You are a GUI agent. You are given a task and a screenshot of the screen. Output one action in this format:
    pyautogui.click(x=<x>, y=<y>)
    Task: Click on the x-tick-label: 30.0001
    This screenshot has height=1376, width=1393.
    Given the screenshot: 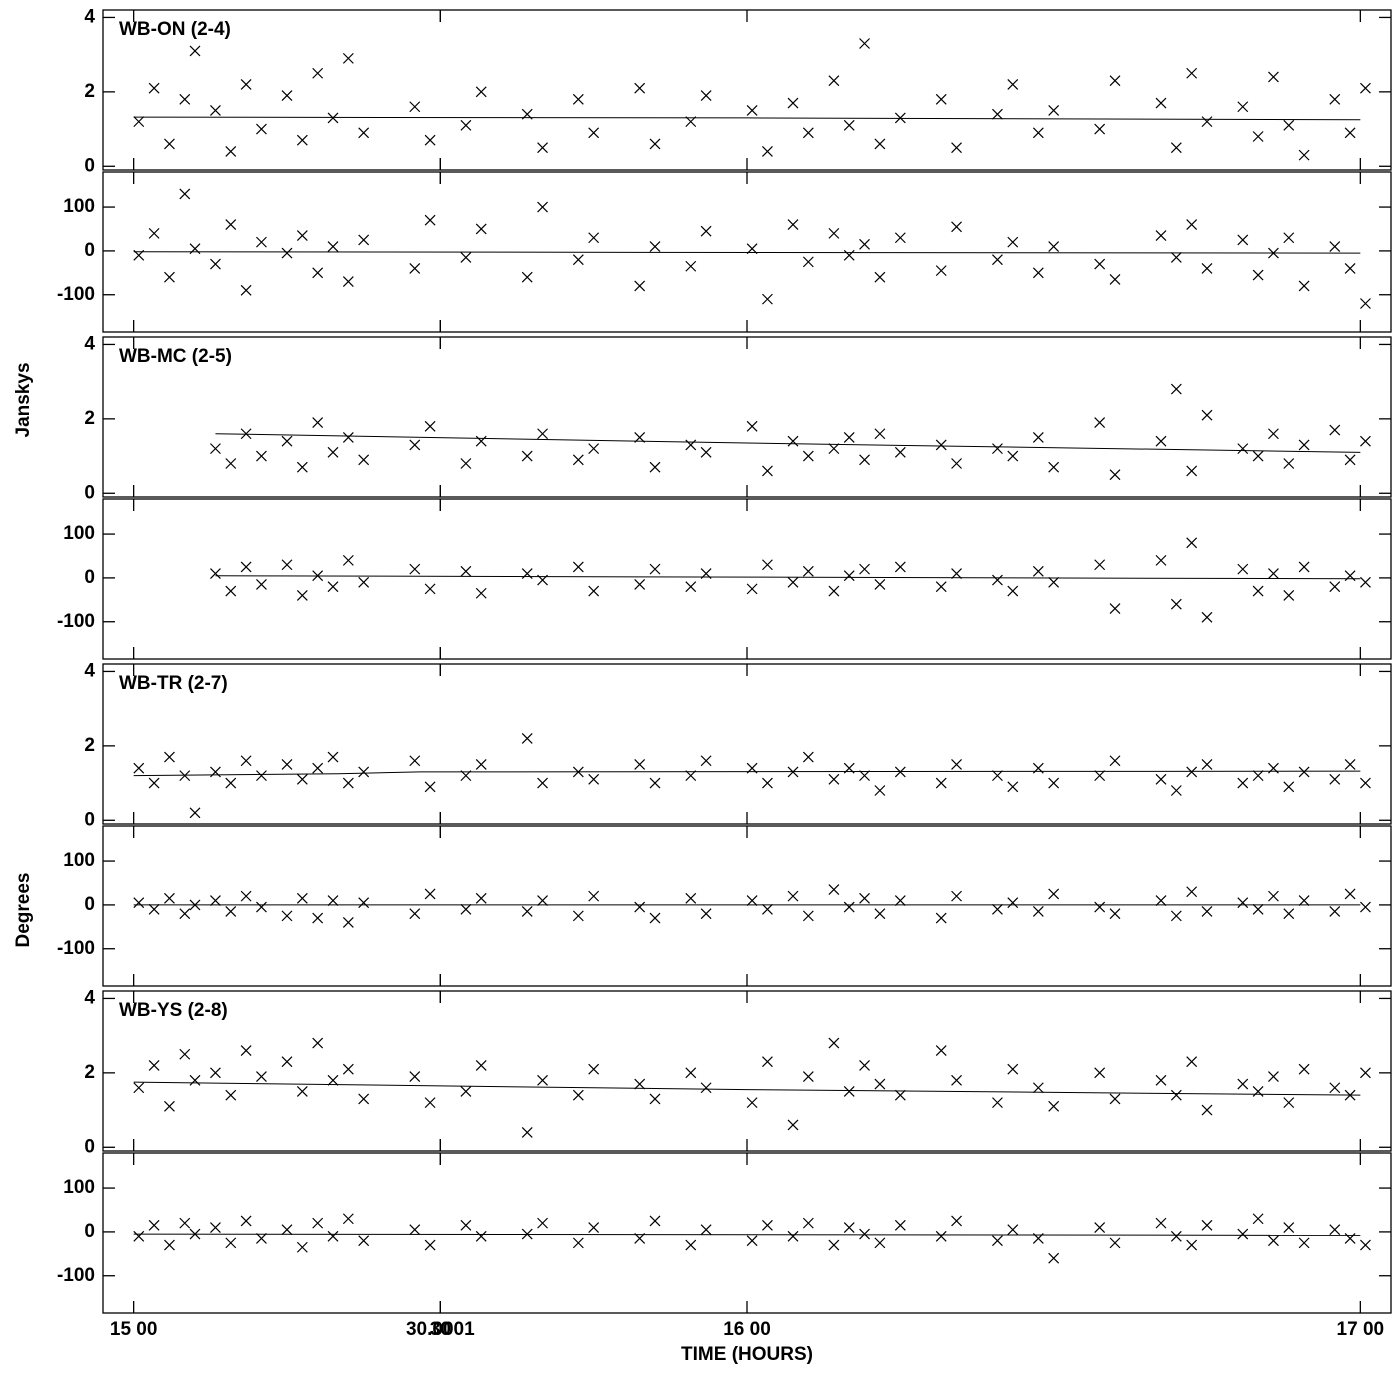 What is the action you would take?
    pyautogui.click(x=440, y=1329)
    